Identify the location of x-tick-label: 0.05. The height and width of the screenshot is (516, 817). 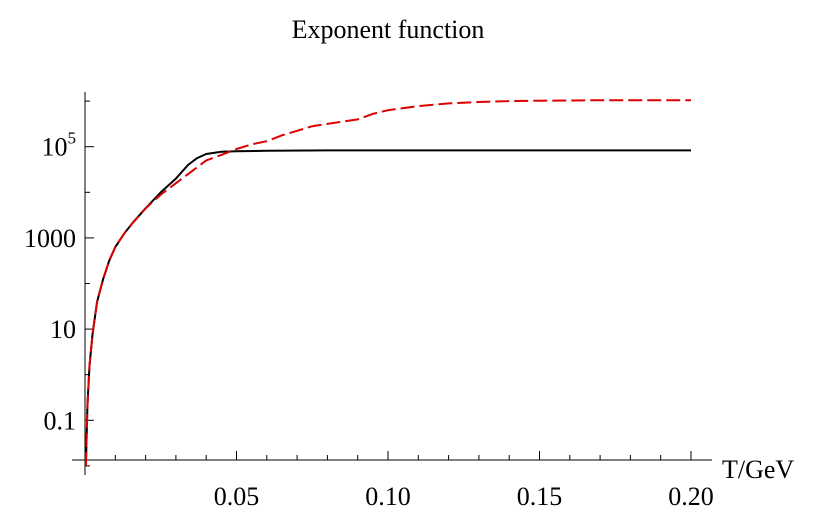
(237, 496).